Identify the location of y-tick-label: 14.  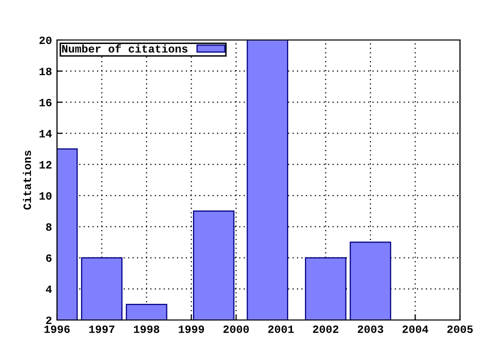
(46, 134).